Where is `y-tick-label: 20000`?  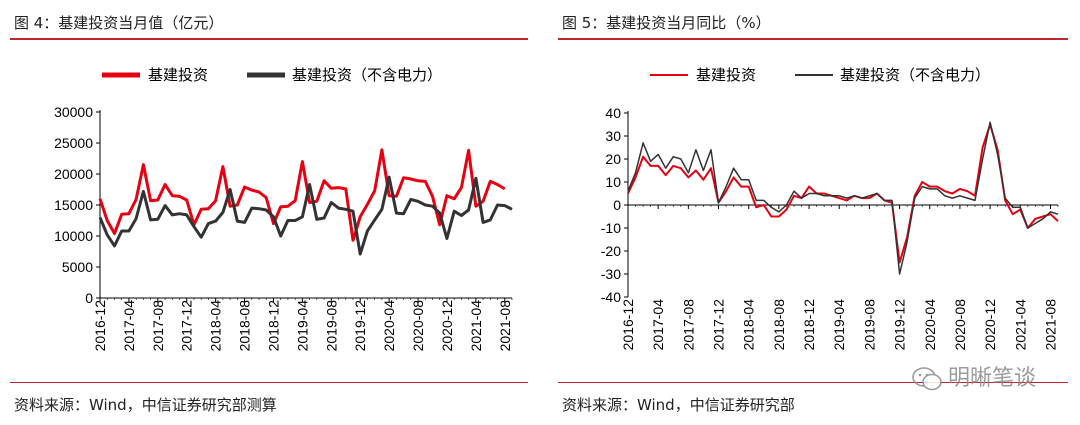
y-tick-label: 20000 is located at coordinates (73, 174).